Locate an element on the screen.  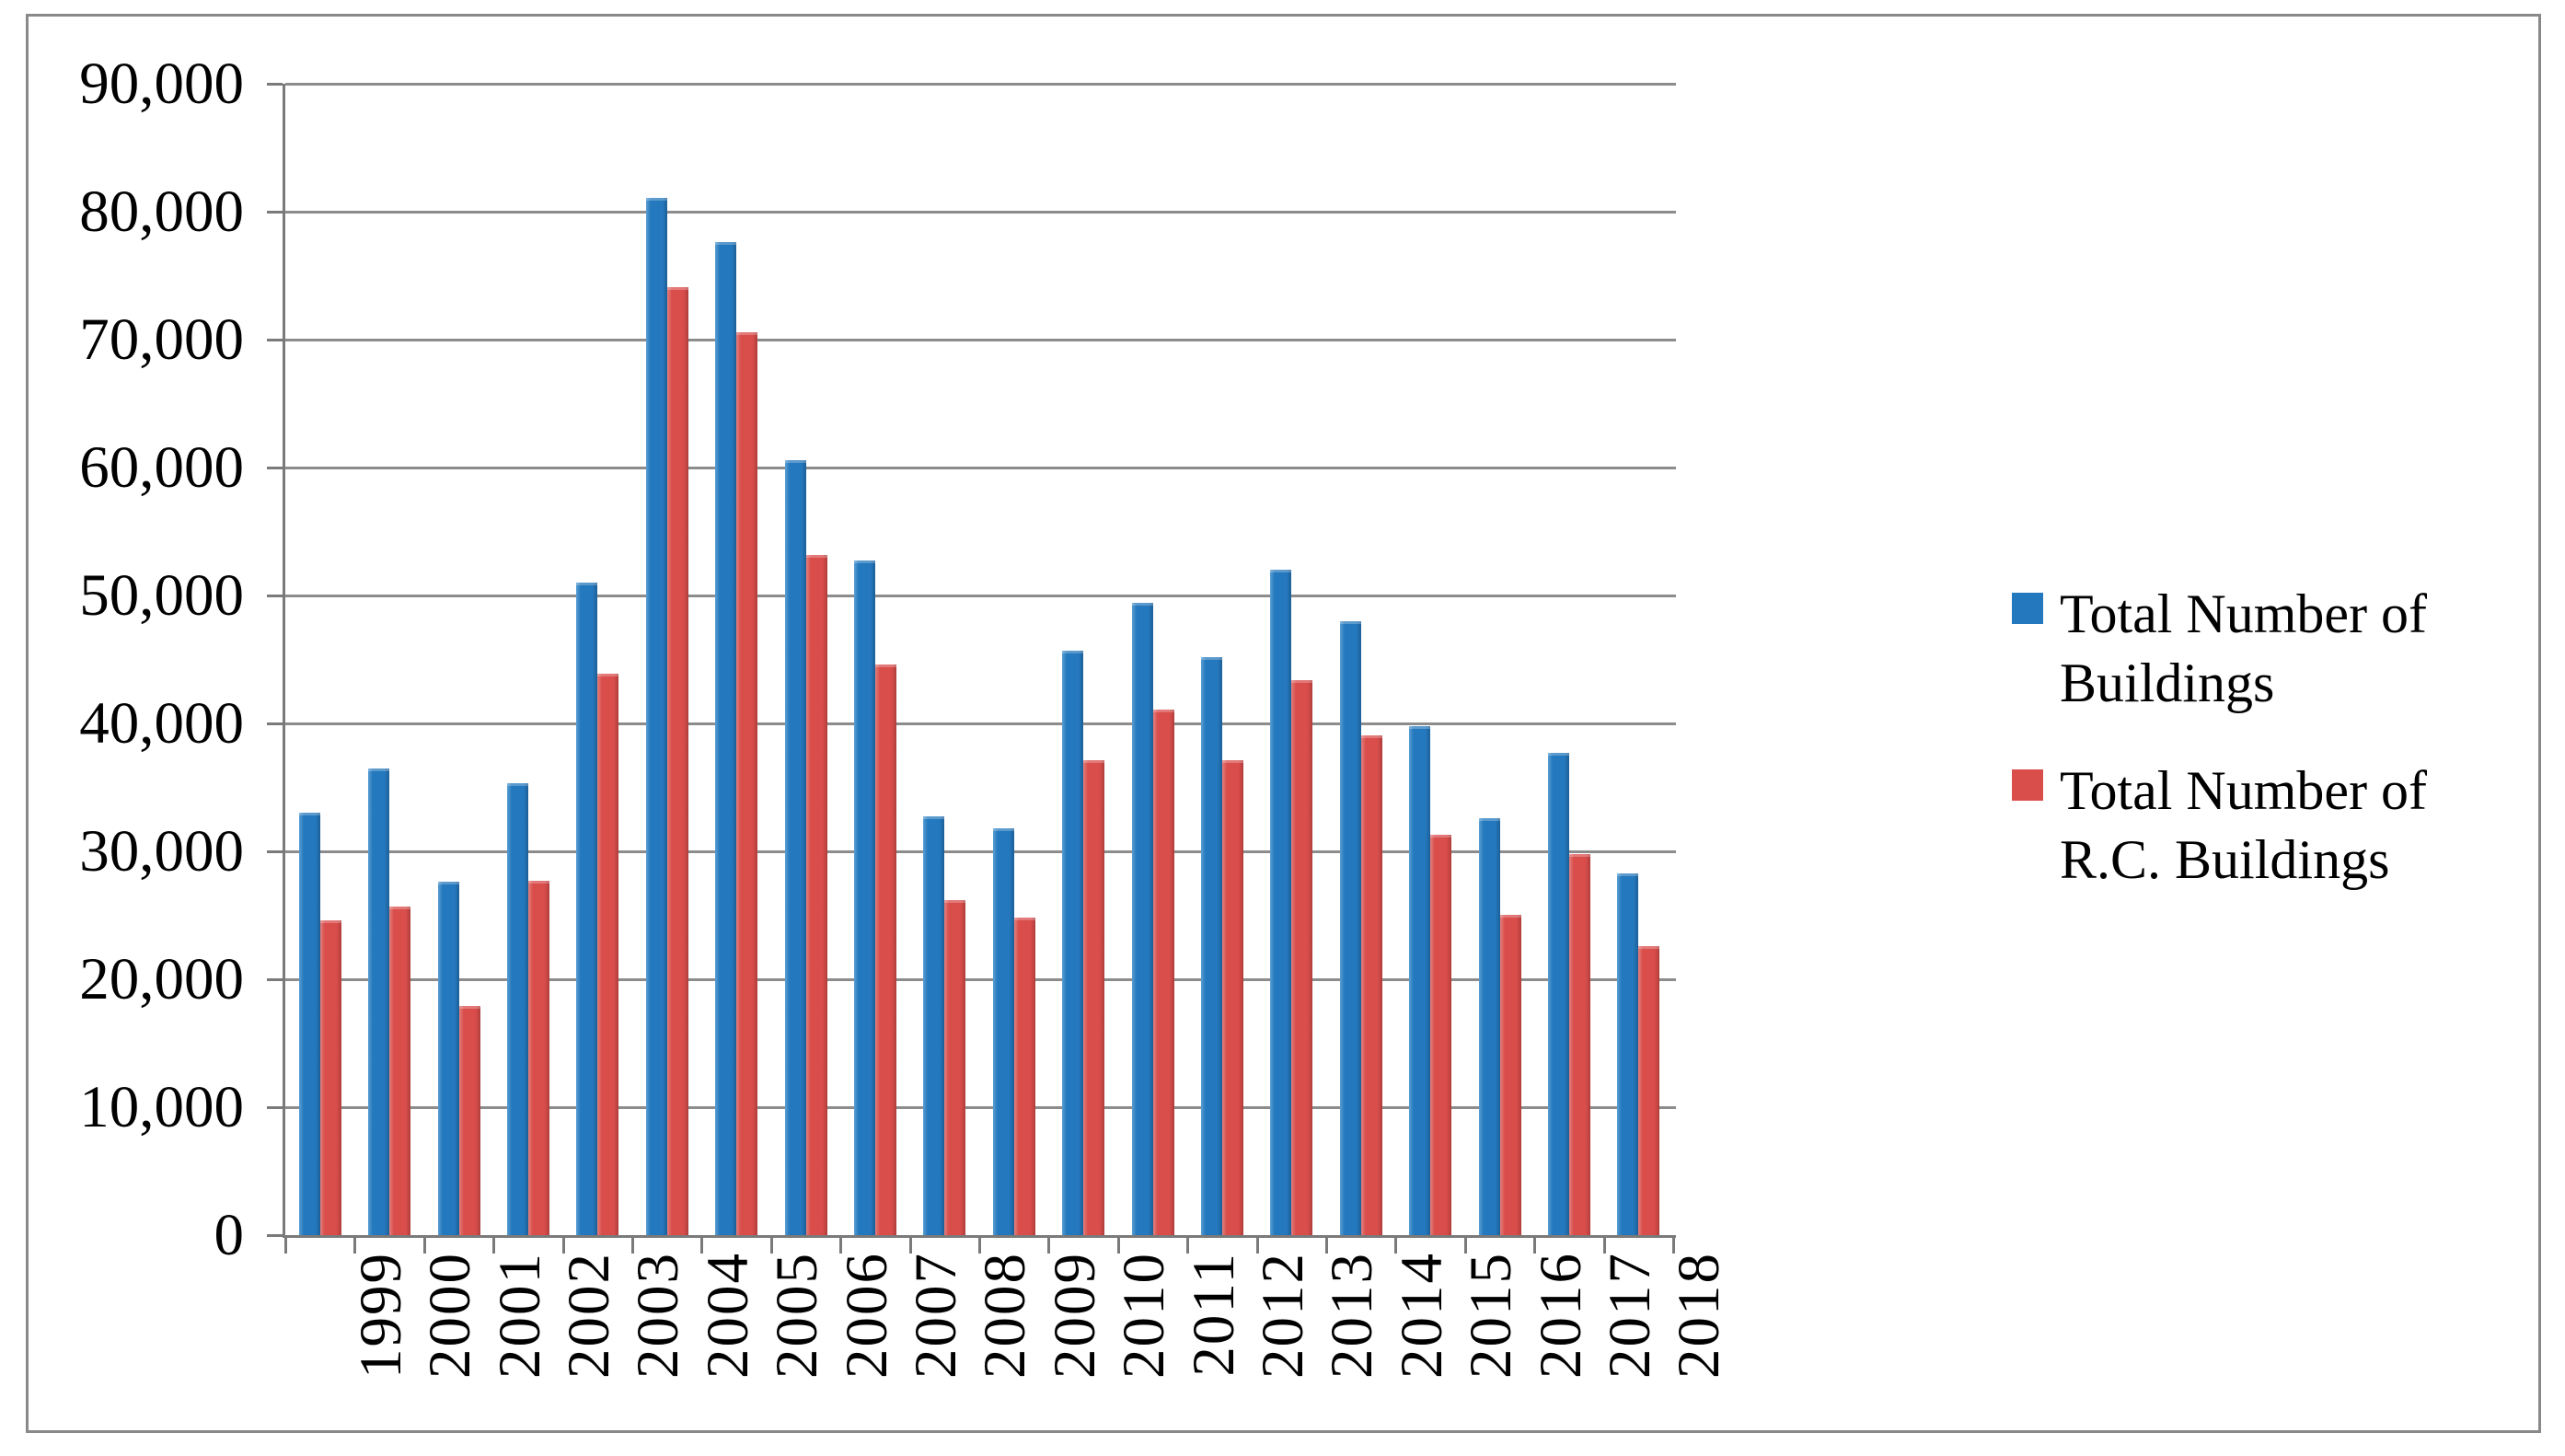
x-category-label: 2007 is located at coordinates (935, 1315).